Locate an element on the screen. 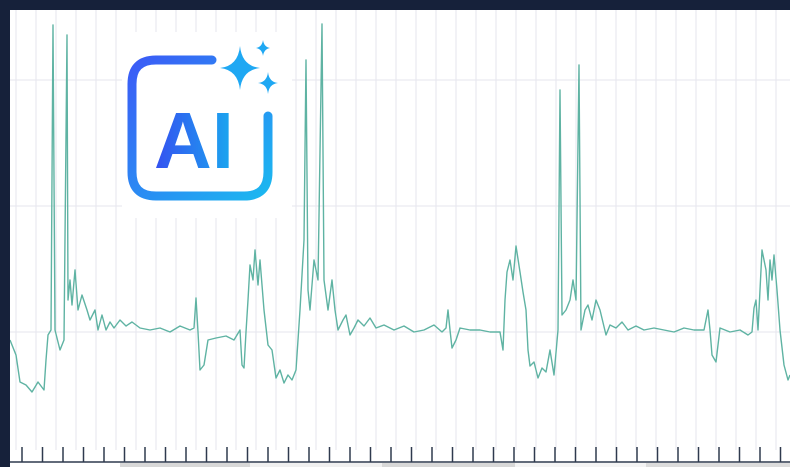 The width and height of the screenshot is (790, 467). logo-frame is located at coordinates (200, 128).